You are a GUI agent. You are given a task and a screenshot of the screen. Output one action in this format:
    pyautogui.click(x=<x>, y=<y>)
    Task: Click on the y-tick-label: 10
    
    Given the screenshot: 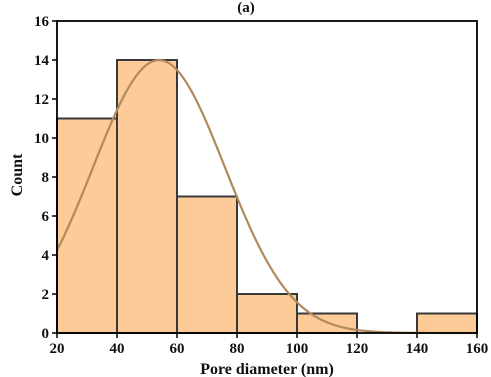 What is the action you would take?
    pyautogui.click(x=41, y=139)
    